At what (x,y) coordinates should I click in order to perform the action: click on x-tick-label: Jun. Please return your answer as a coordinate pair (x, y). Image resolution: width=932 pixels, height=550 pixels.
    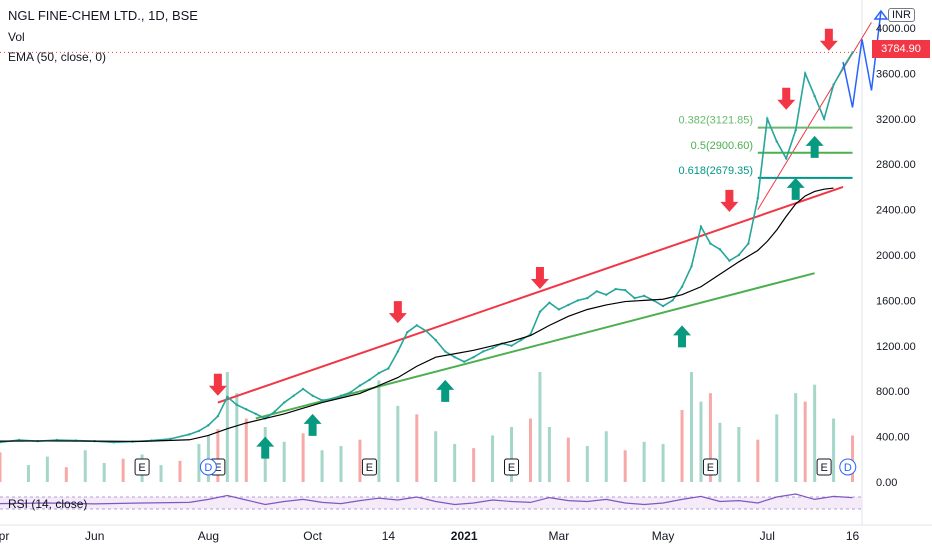
    Looking at the image, I should click on (94, 536).